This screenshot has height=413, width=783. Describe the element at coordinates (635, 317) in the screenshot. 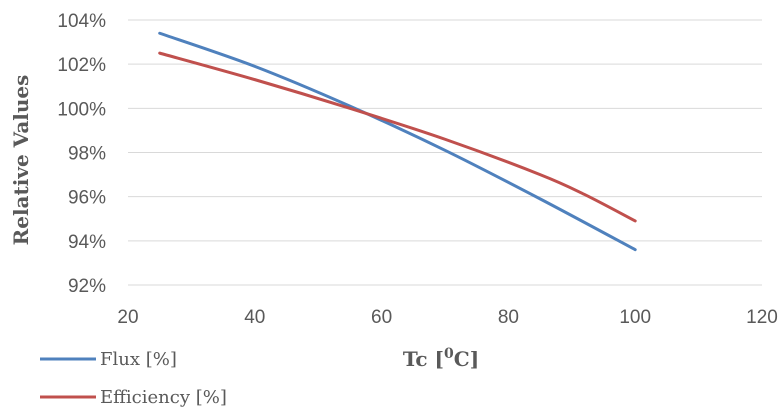

I see `x-tick-label: 100` at that location.